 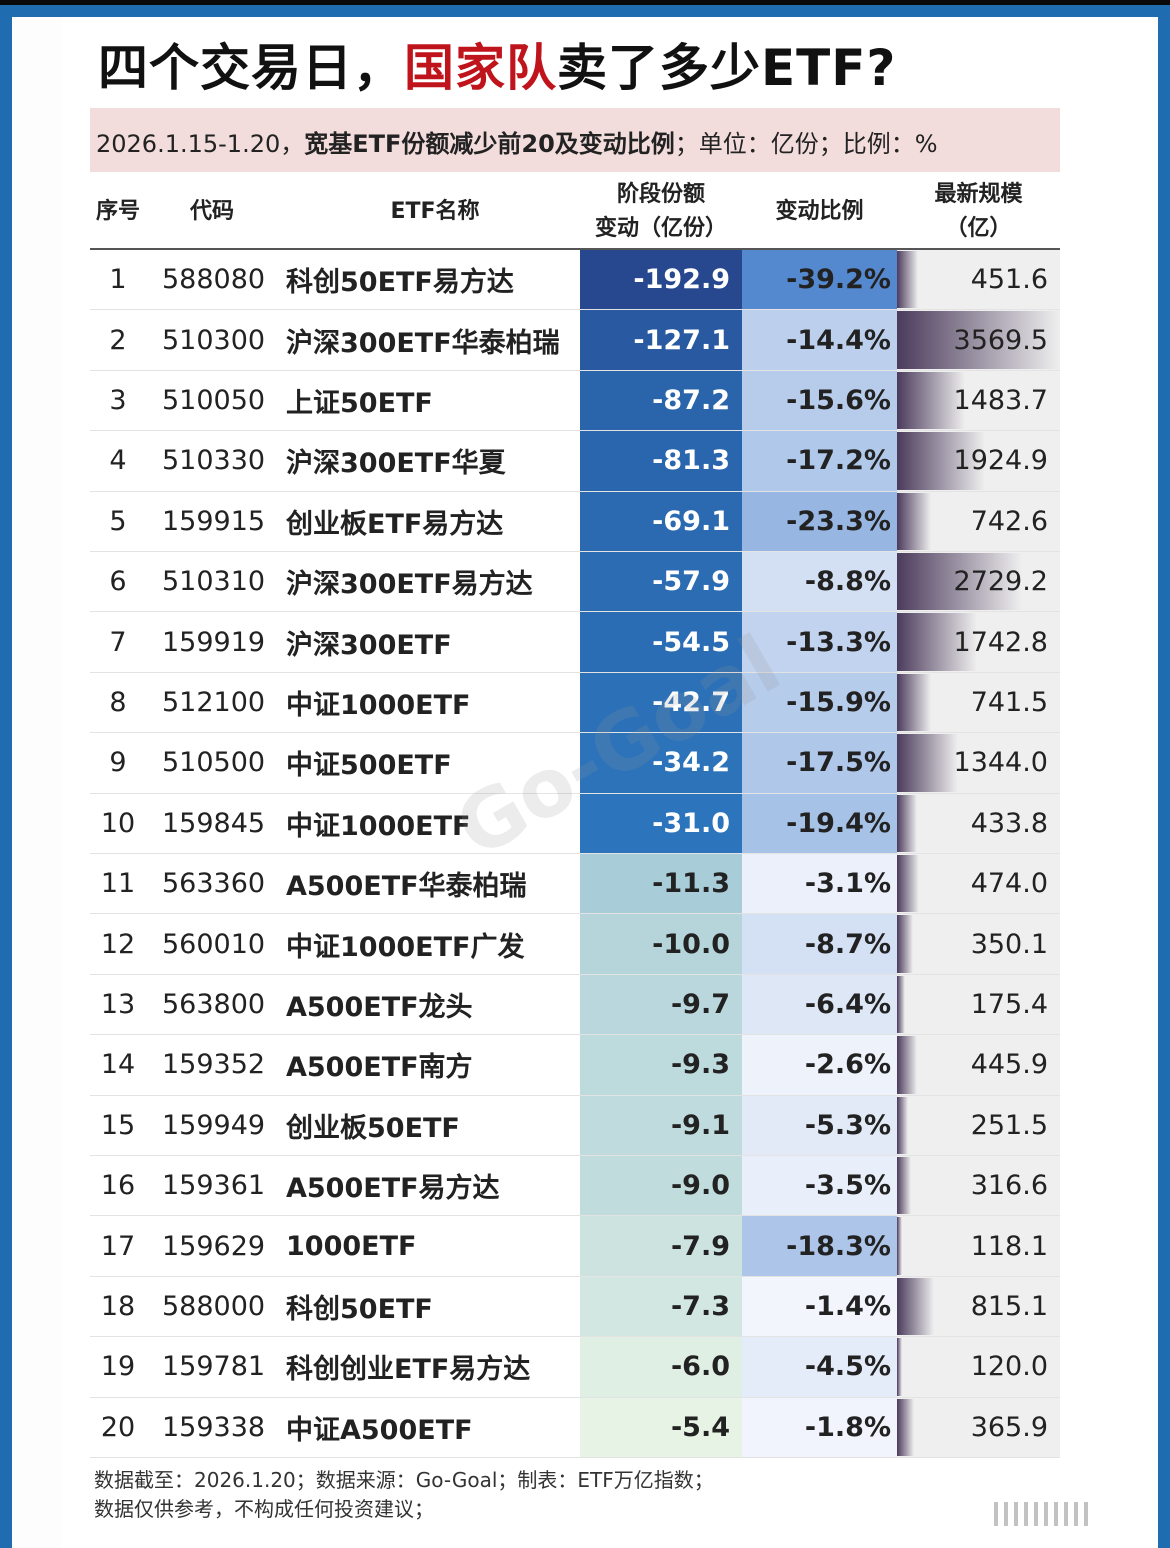 I want to click on header-code: 代码, so click(x=211, y=211).